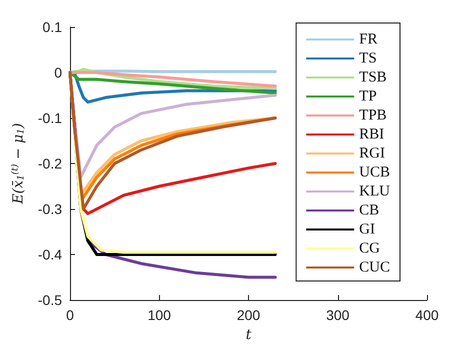 Image resolution: width=473 pixels, height=355 pixels. Describe the element at coordinates (70, 315) in the screenshot. I see `x-tick-label: 0` at that location.